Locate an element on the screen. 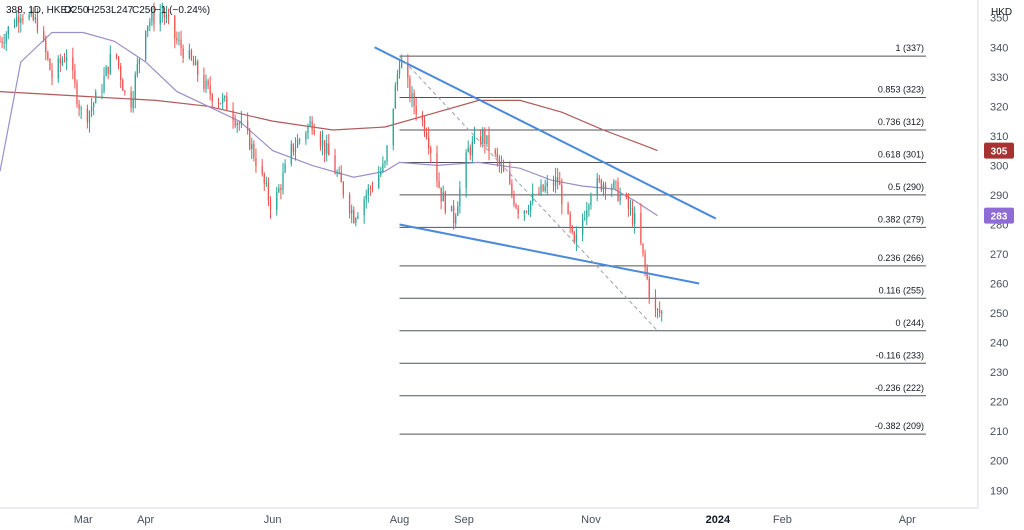 This screenshot has height=530, width=1024. fib-level-label: 0.236 (266) is located at coordinates (901, 258).